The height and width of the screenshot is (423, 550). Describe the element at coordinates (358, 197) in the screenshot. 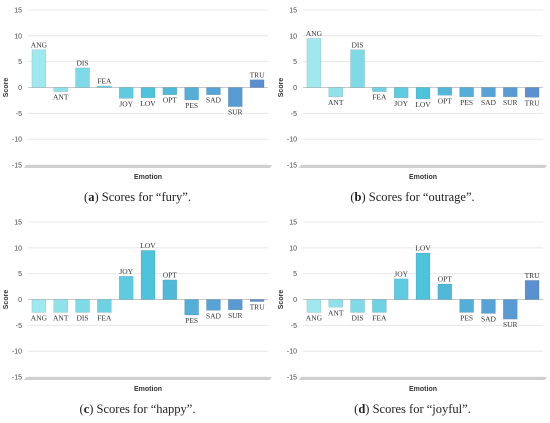

I see `caption-label: b` at that location.